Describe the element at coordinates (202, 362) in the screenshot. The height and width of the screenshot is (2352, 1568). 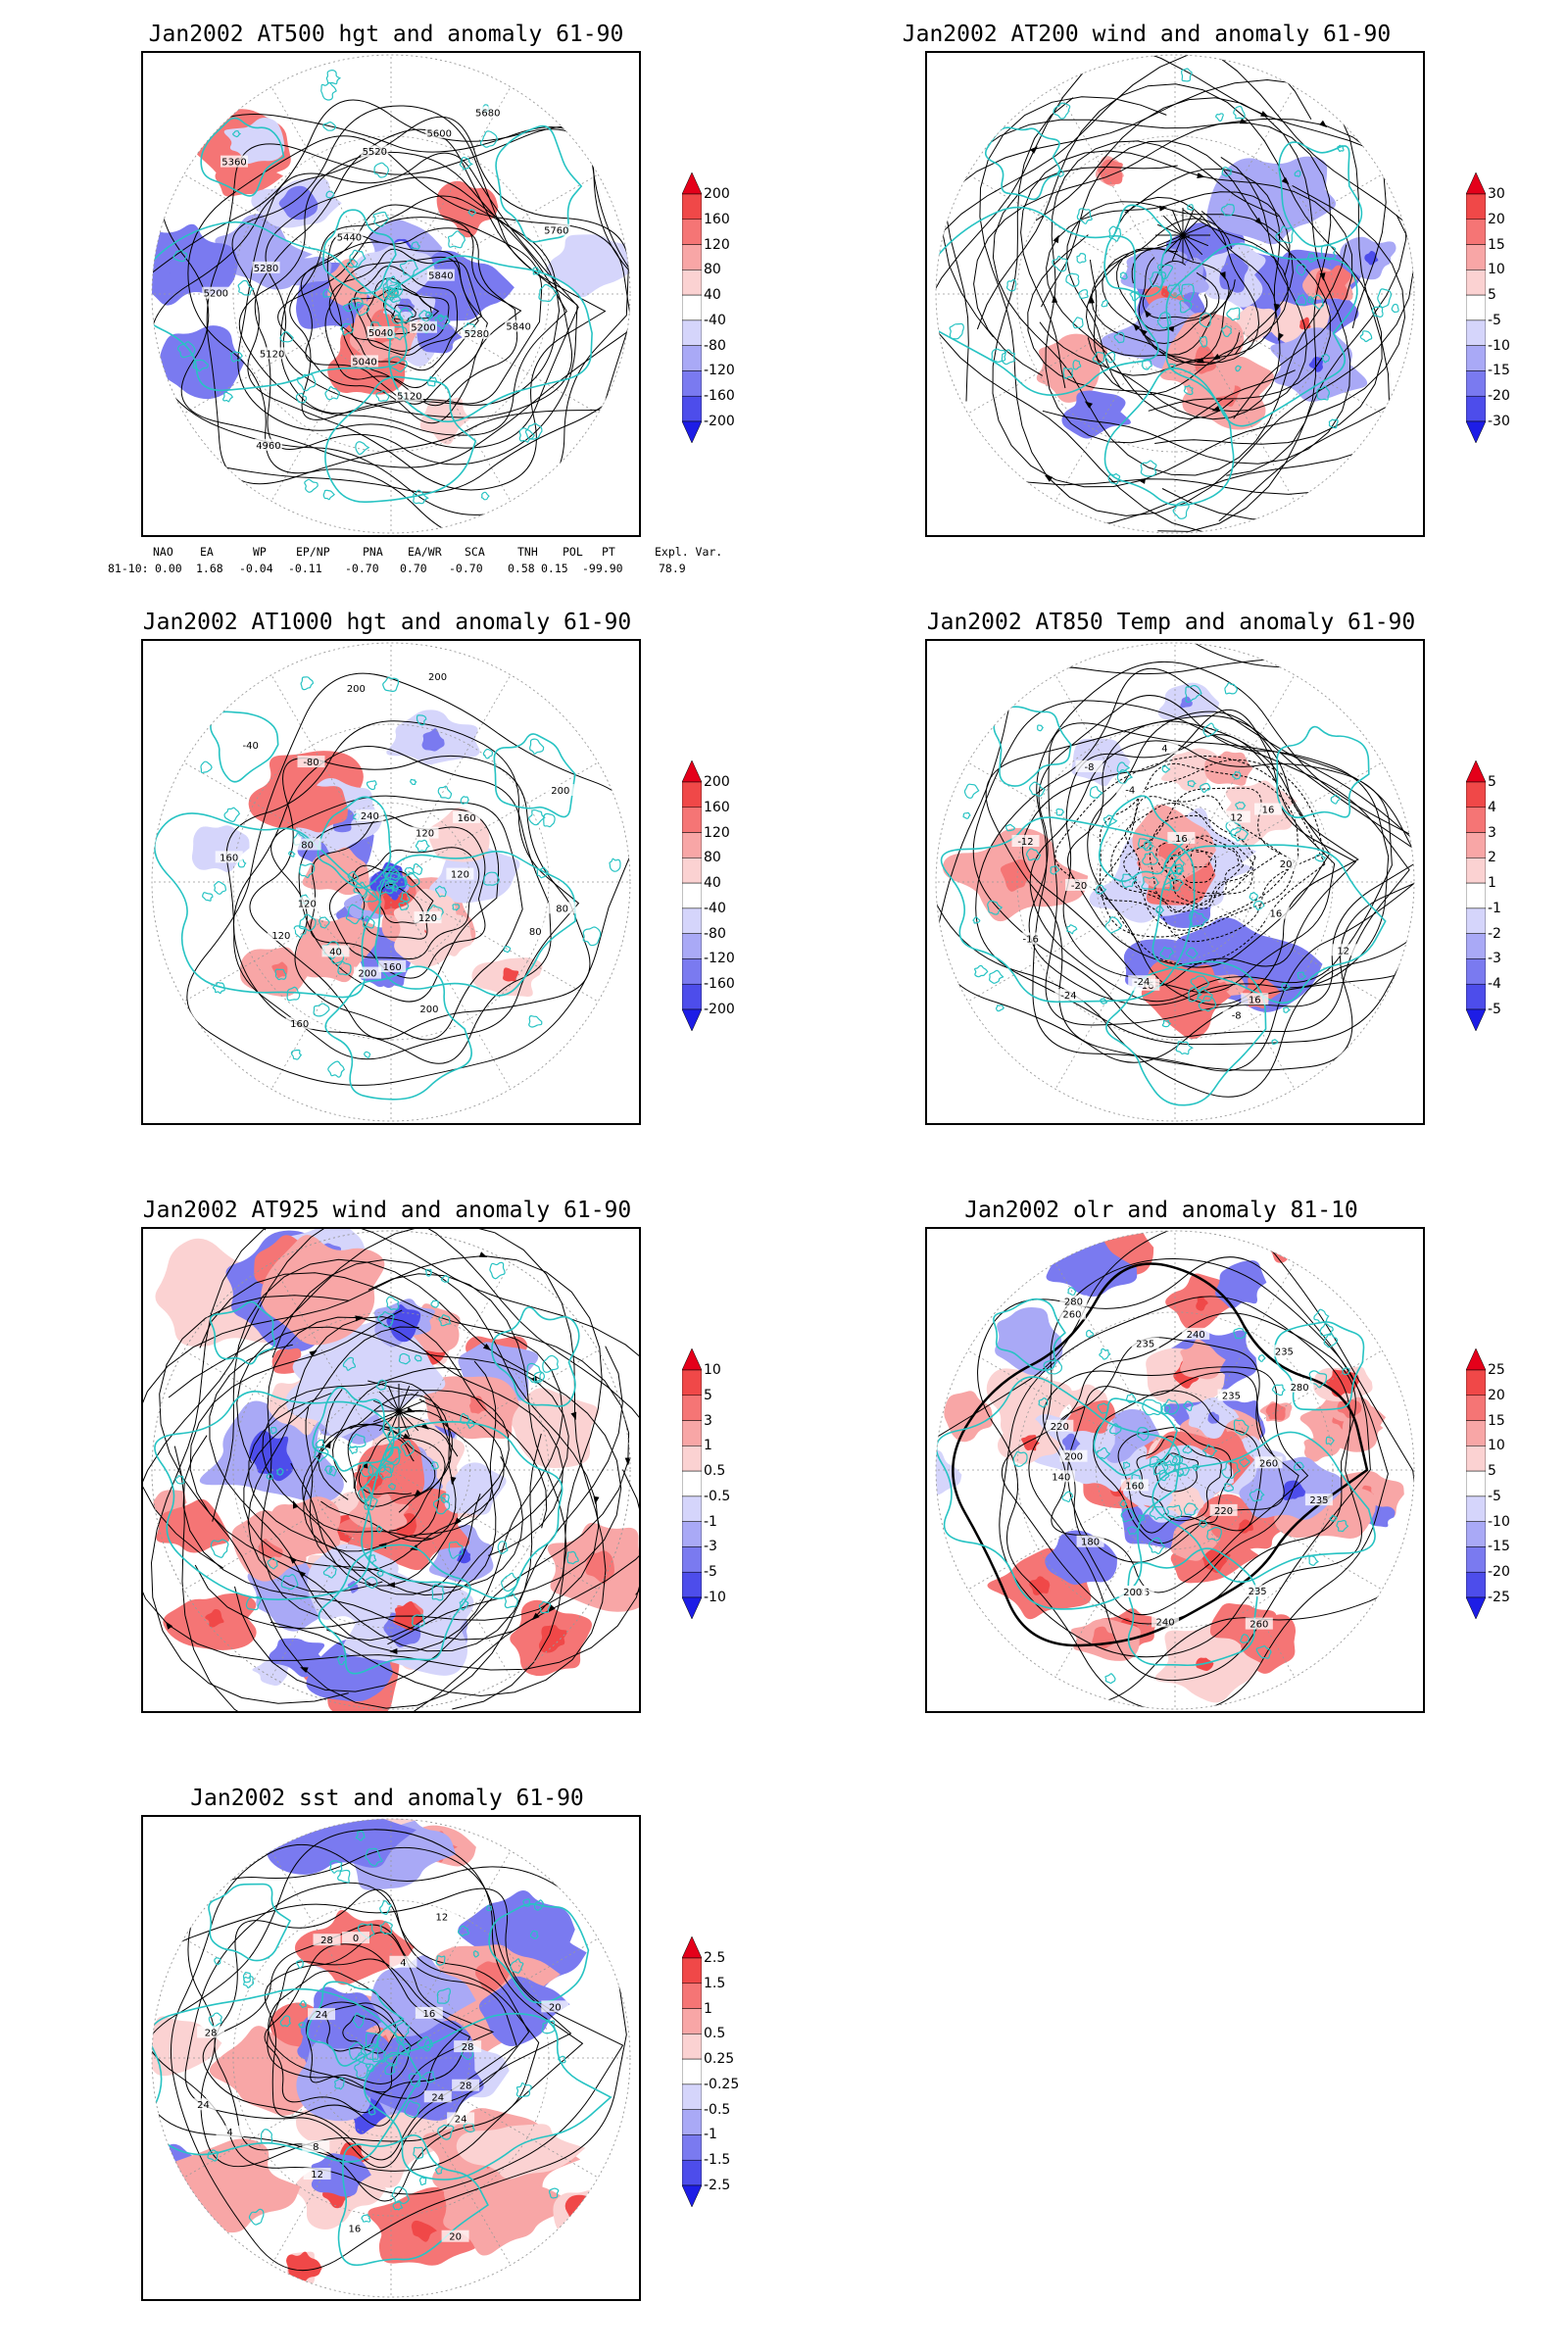
I see `negative-anomaly-shading` at that location.